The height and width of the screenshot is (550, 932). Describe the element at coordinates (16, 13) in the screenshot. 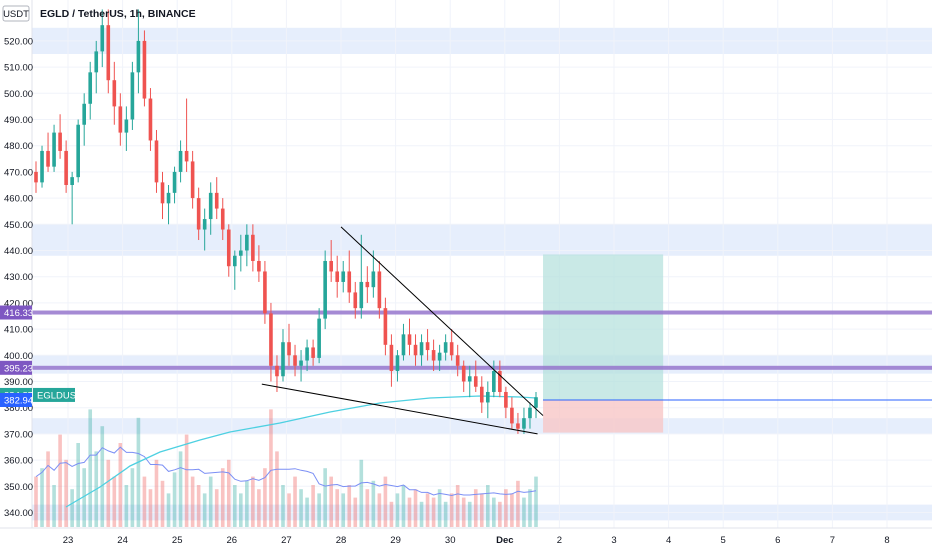

I see `currency-badge` at that location.